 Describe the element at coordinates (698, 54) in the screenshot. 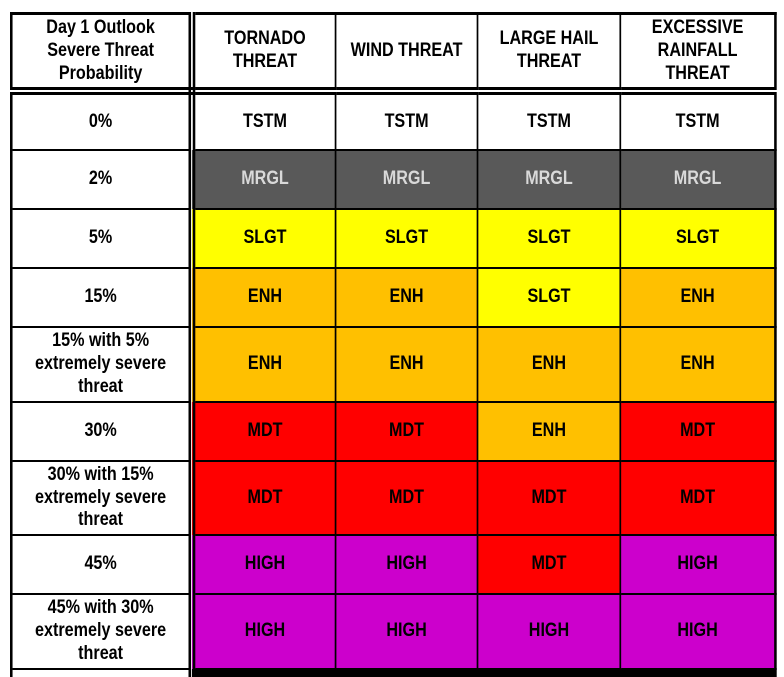

I see `column-header-excessive-rainfall: EXCESSIVE RAINFALL THREAT` at that location.